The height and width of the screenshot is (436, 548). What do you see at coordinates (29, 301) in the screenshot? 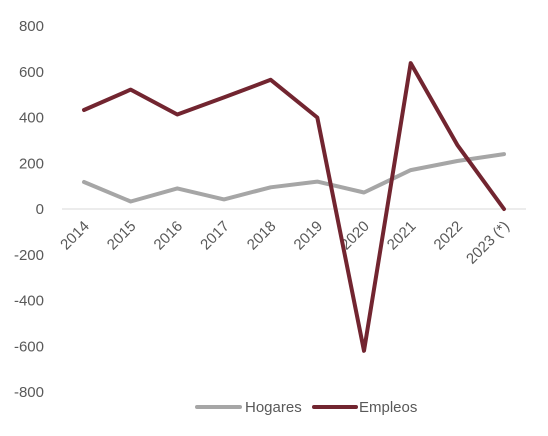
I see `y-tick-label: -400` at bounding box center [29, 301].